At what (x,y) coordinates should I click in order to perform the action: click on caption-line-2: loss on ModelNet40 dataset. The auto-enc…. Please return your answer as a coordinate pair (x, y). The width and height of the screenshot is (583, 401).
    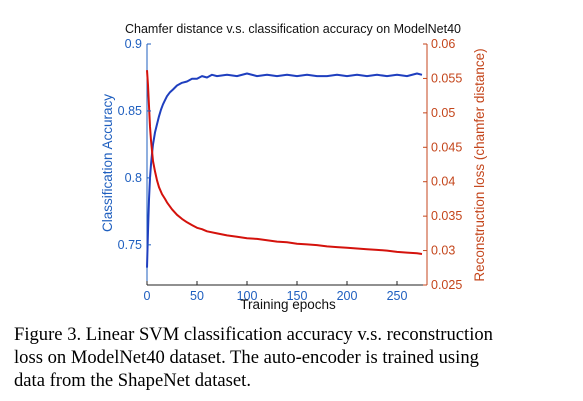
    Looking at the image, I should click on (246, 357).